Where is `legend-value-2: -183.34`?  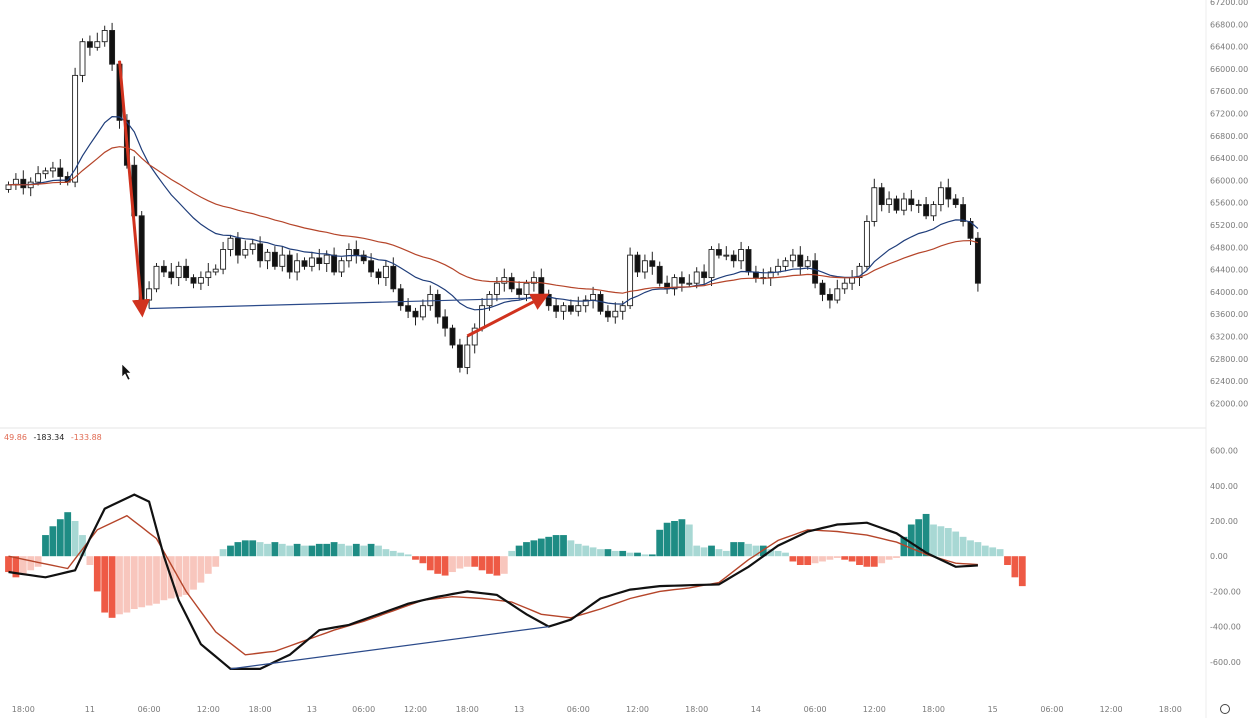
legend-value-2: -183.34 is located at coordinates (49, 437).